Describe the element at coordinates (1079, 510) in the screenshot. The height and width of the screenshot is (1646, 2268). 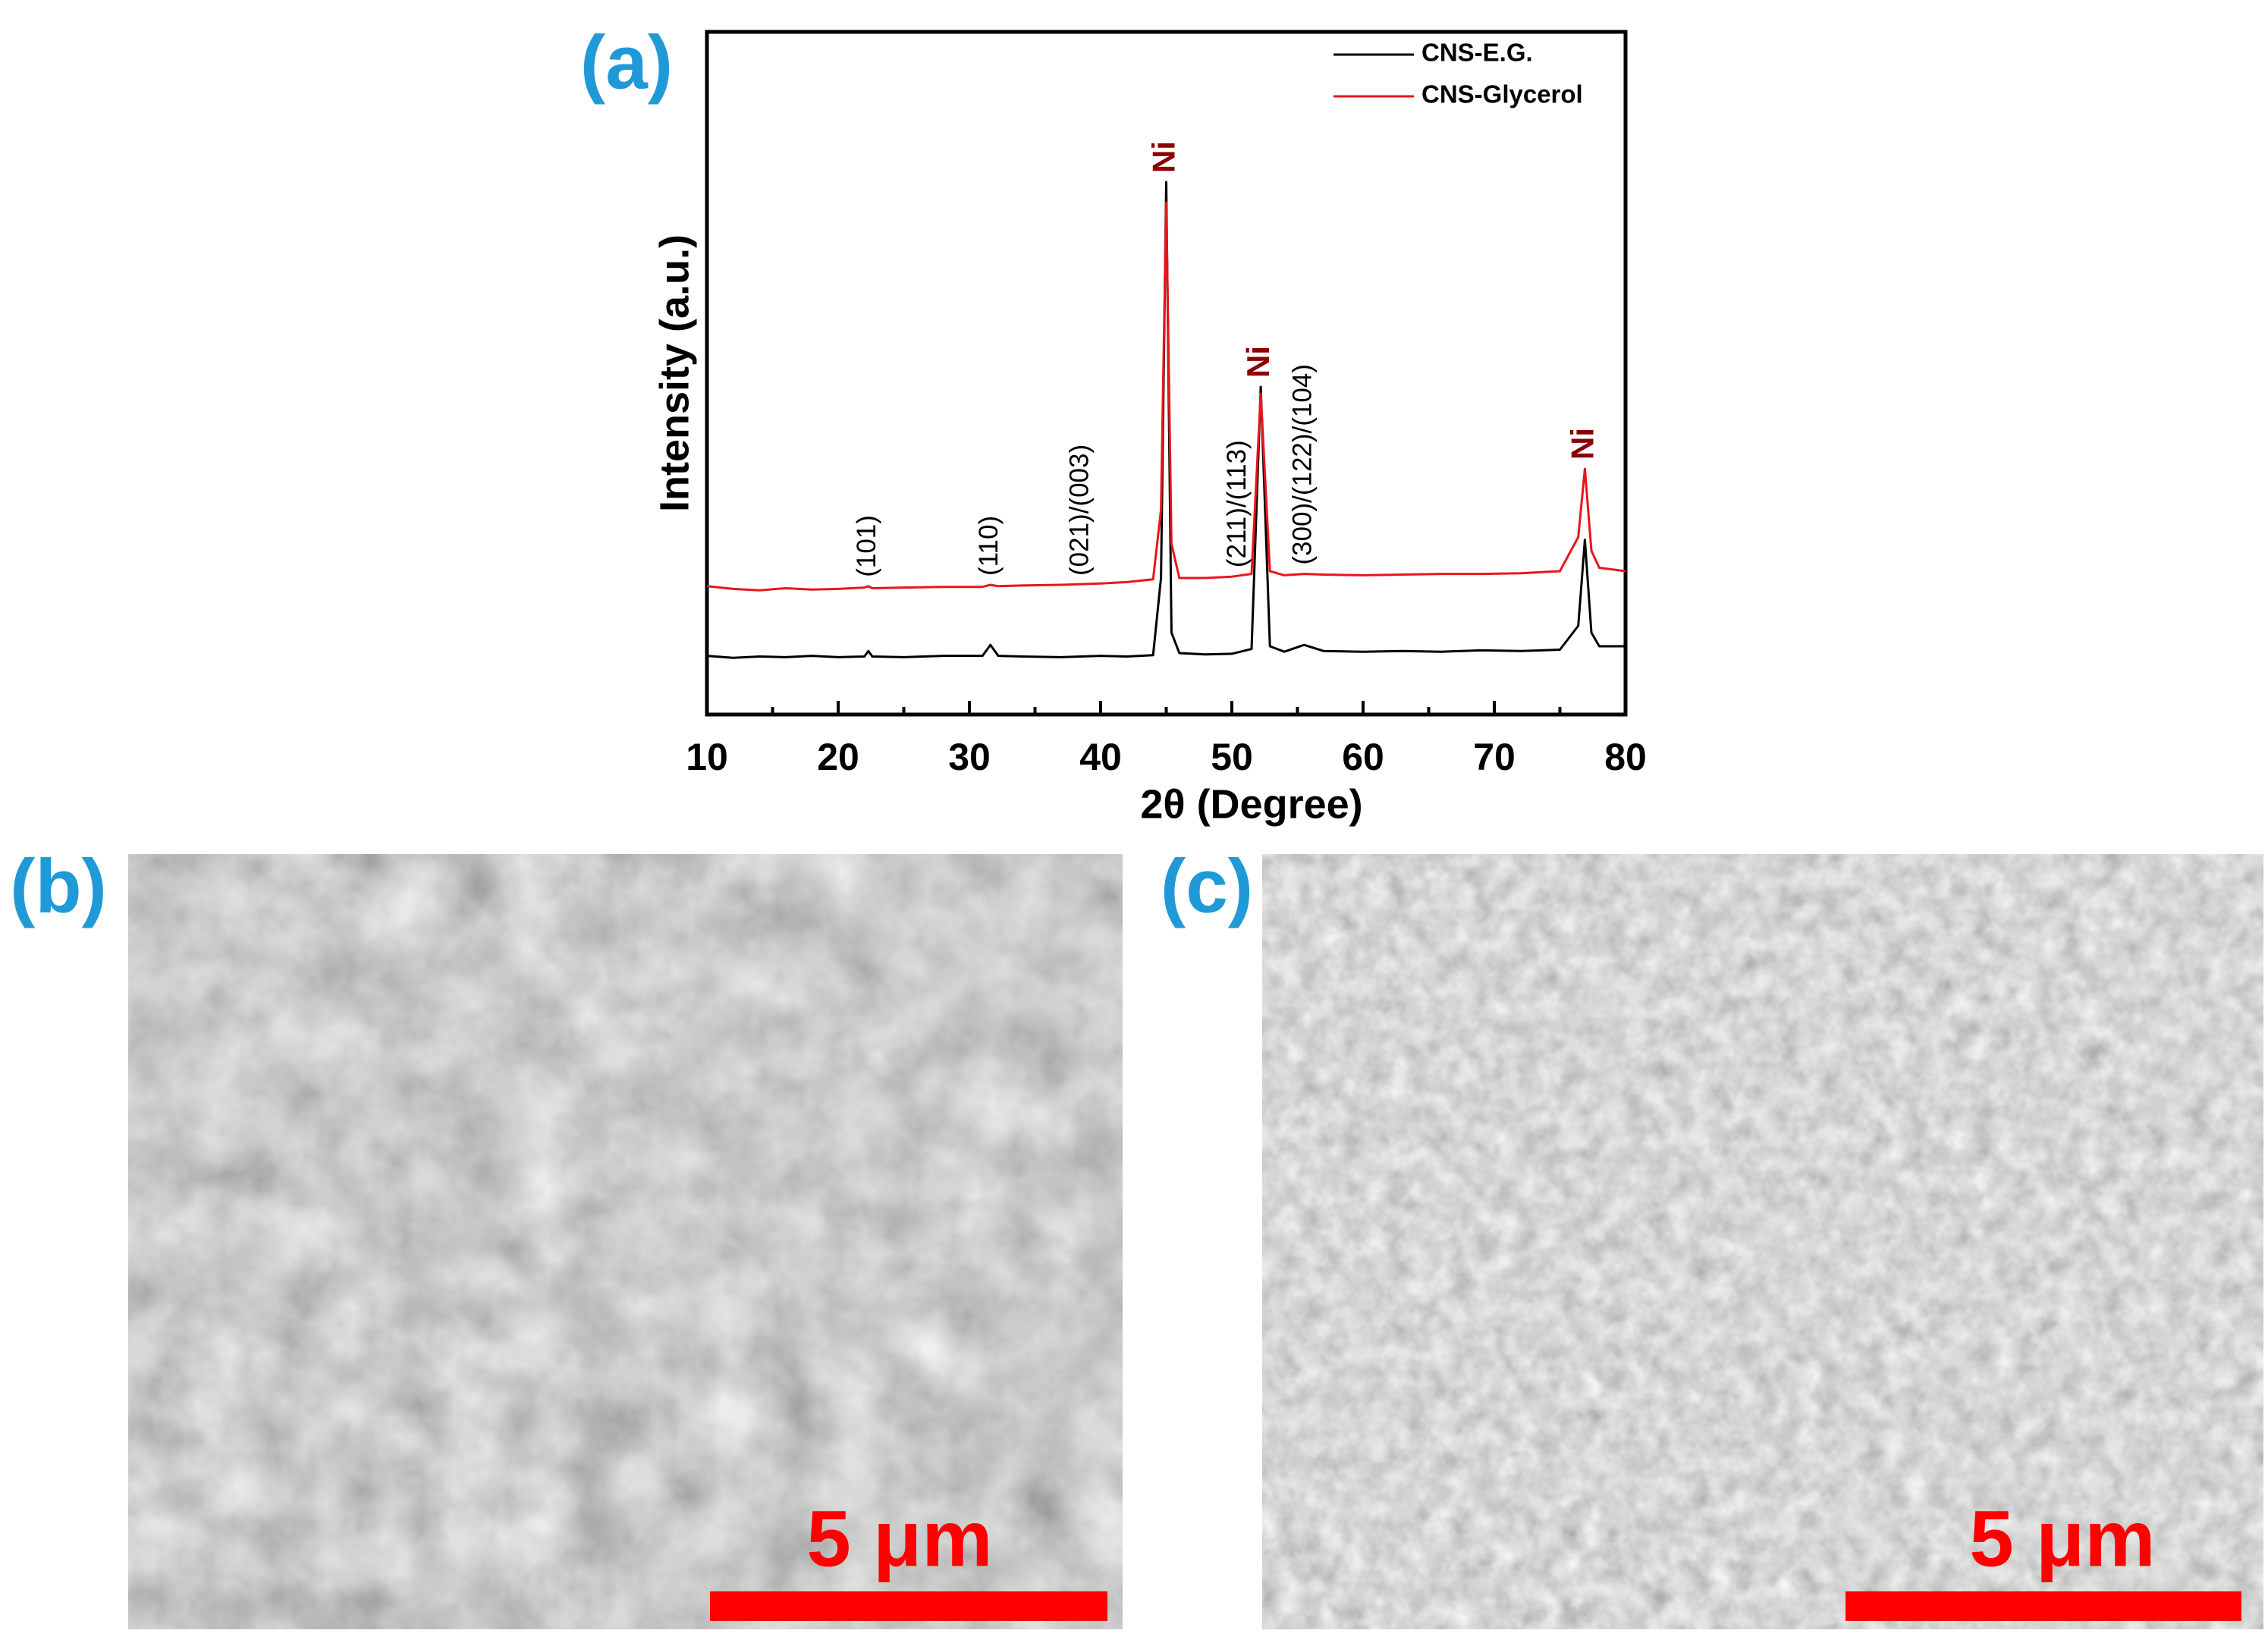
I see `annotation: (021)/(003)` at that location.